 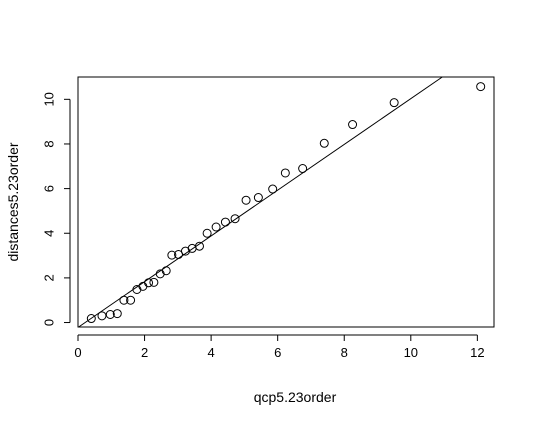 I want to click on y-axis-title: distances5.23order, so click(x=13, y=201).